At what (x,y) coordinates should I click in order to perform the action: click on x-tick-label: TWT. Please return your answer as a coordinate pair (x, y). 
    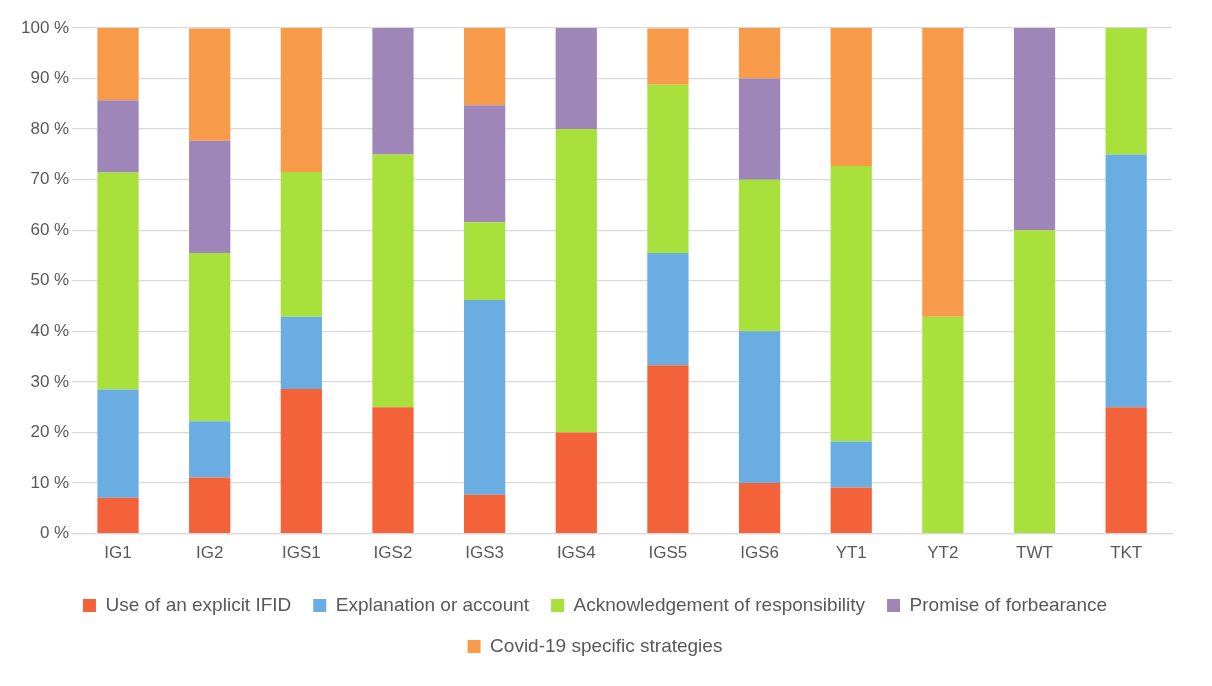
    Looking at the image, I should click on (1034, 553).